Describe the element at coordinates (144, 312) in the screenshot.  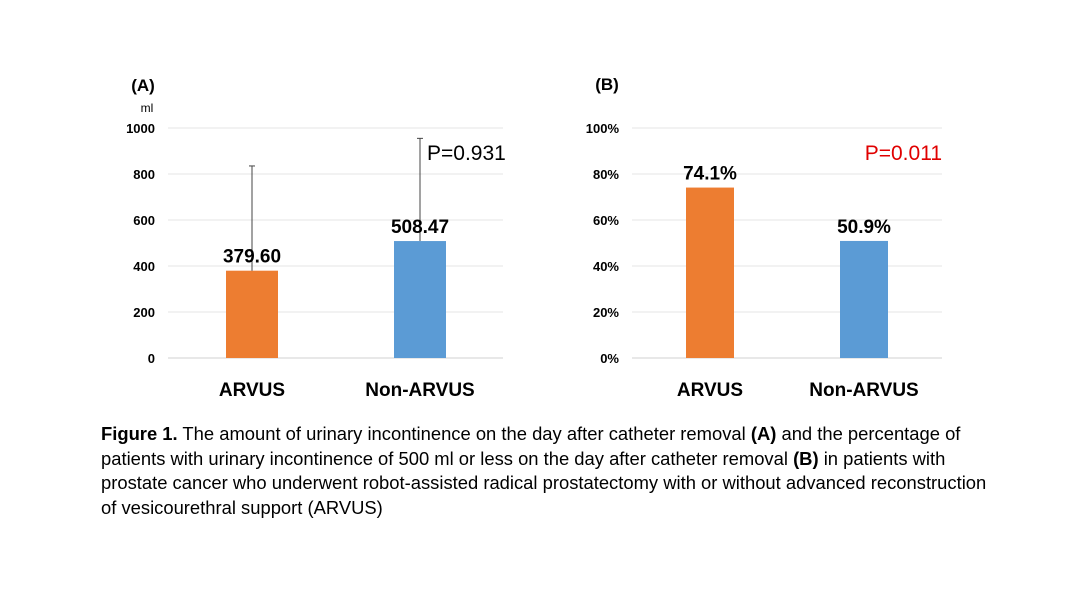
I see `panel-a-ytick-label: 200` at that location.